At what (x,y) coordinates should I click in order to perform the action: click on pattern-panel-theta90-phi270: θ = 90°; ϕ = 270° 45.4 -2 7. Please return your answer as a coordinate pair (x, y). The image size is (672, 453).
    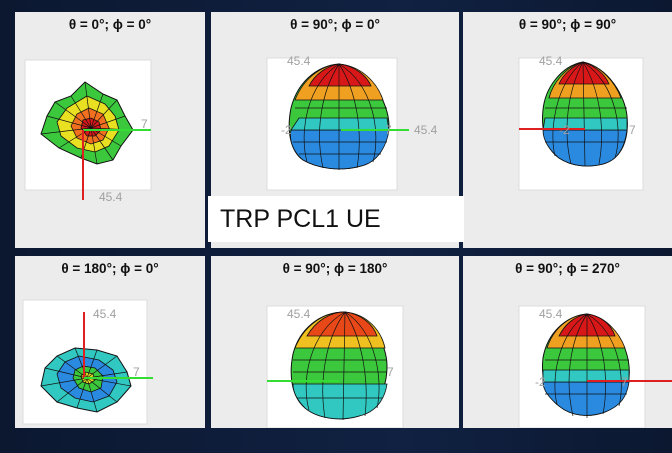
    Looking at the image, I should click on (567, 342).